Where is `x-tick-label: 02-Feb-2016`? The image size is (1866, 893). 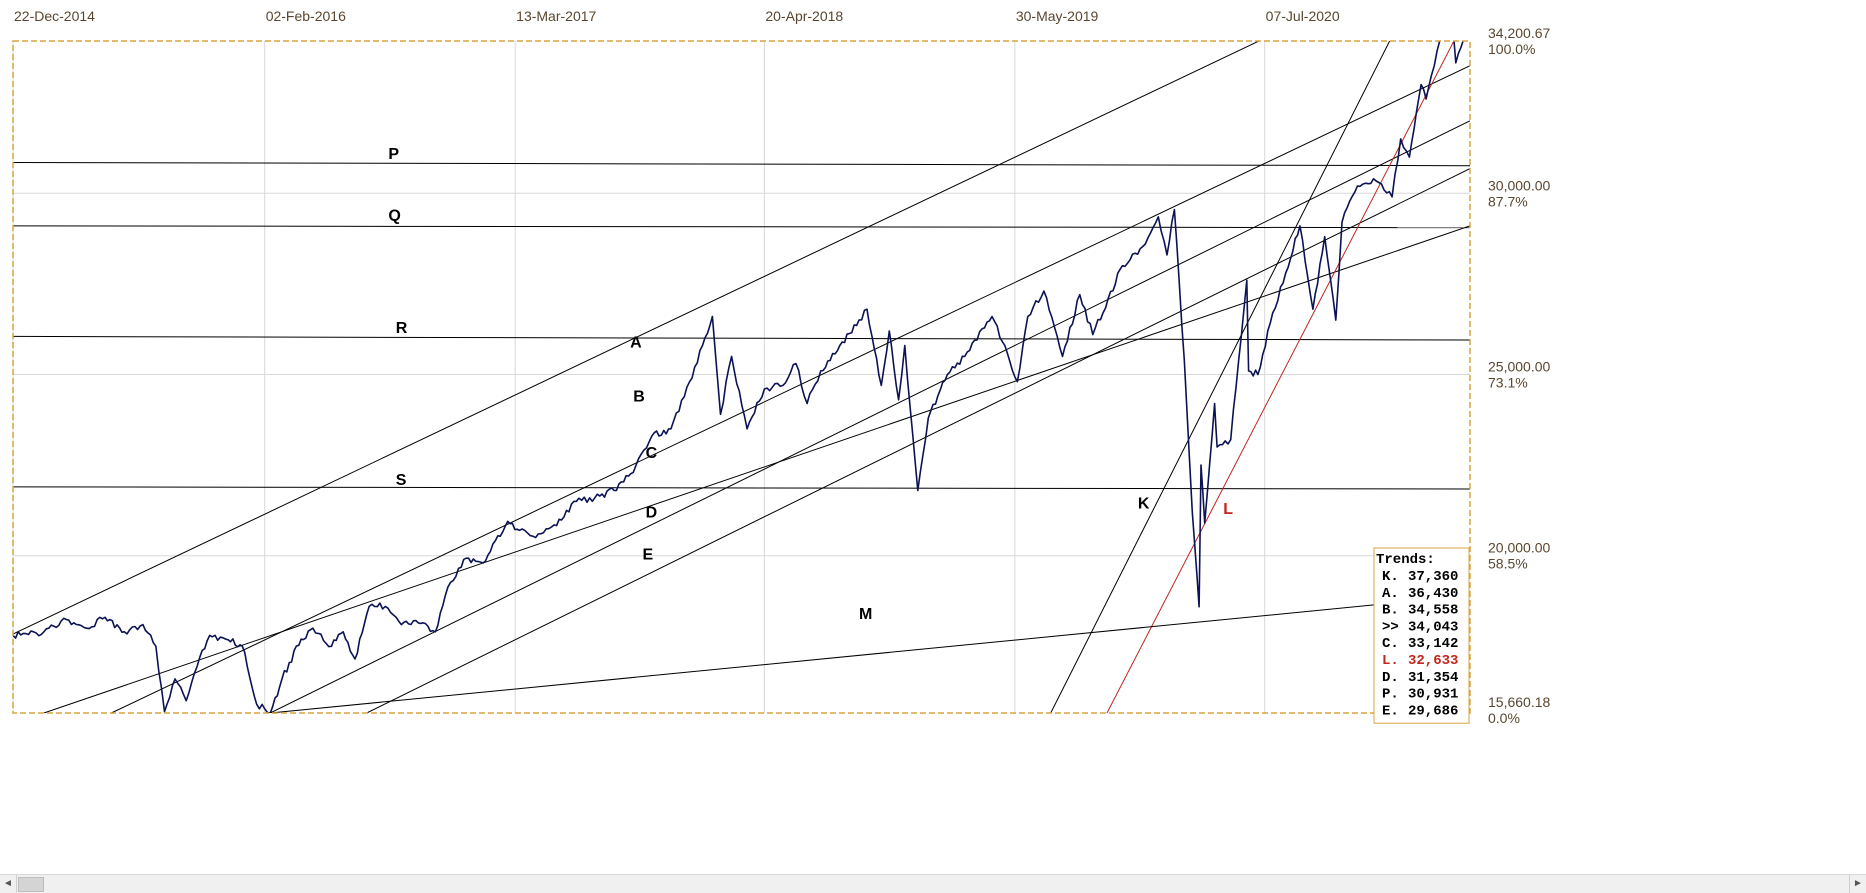 x-tick-label: 02-Feb-2016 is located at coordinates (306, 16).